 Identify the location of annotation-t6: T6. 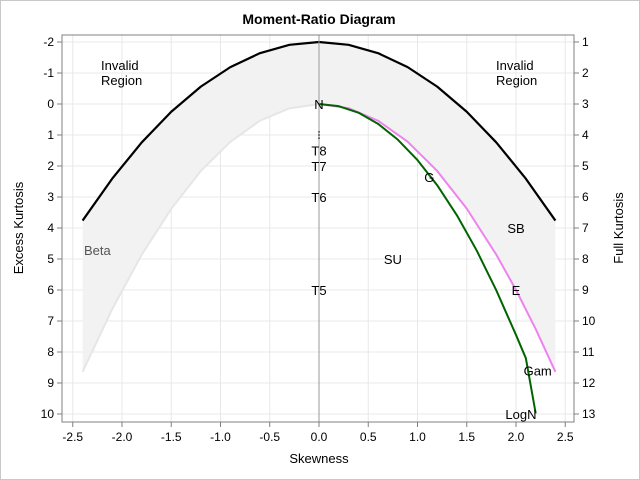
(318, 197).